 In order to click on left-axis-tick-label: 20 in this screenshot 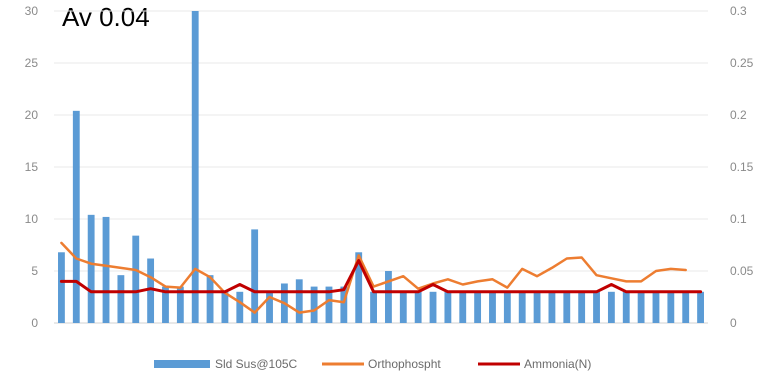, I will do `click(32, 115)`.